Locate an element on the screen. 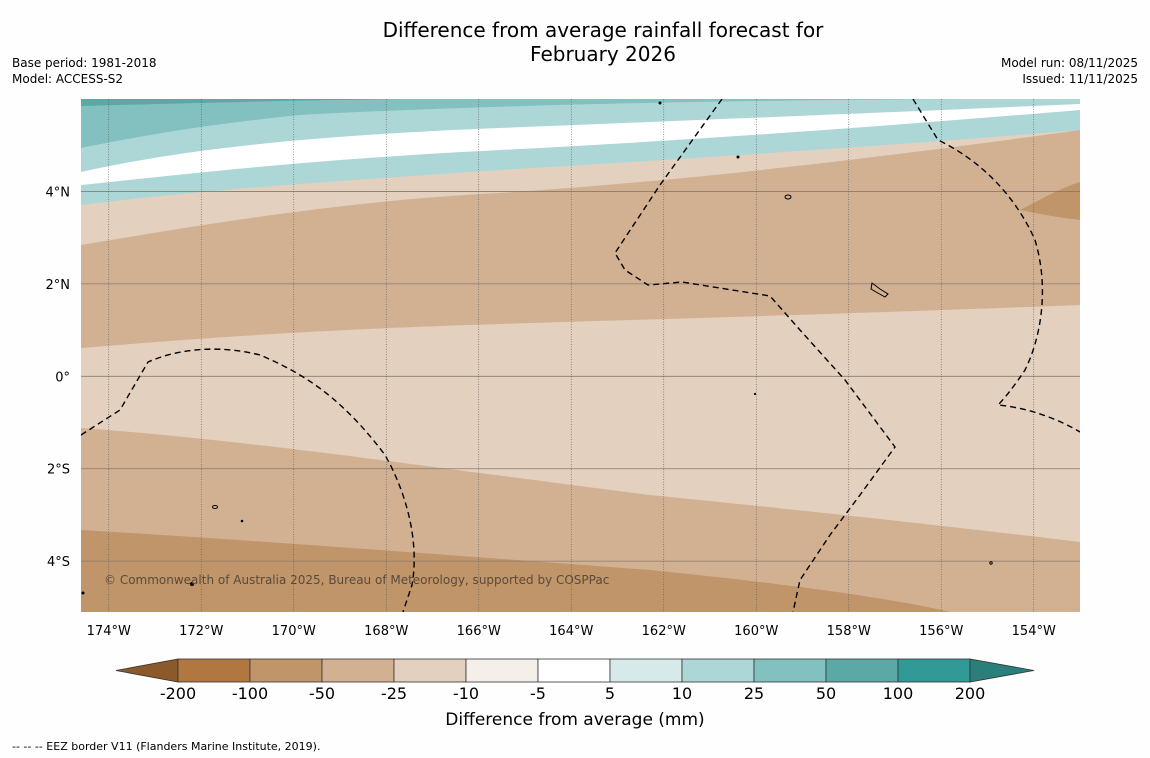 Image resolution: width=1150 pixels, height=758 pixels. lat-label: 2°N is located at coordinates (58, 285).